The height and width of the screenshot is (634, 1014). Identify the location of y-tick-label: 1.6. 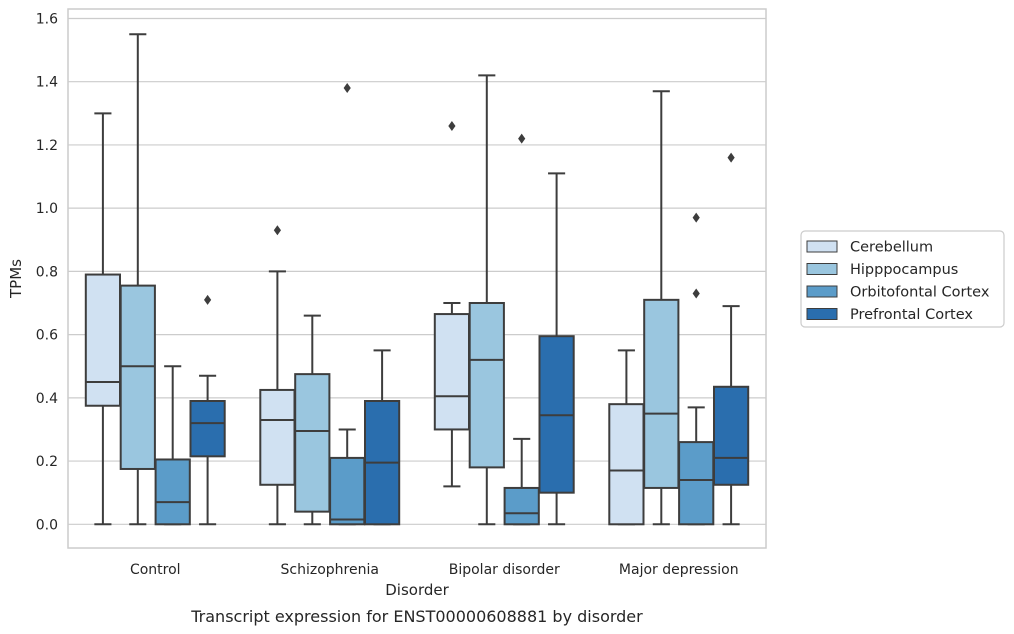
(47, 19).